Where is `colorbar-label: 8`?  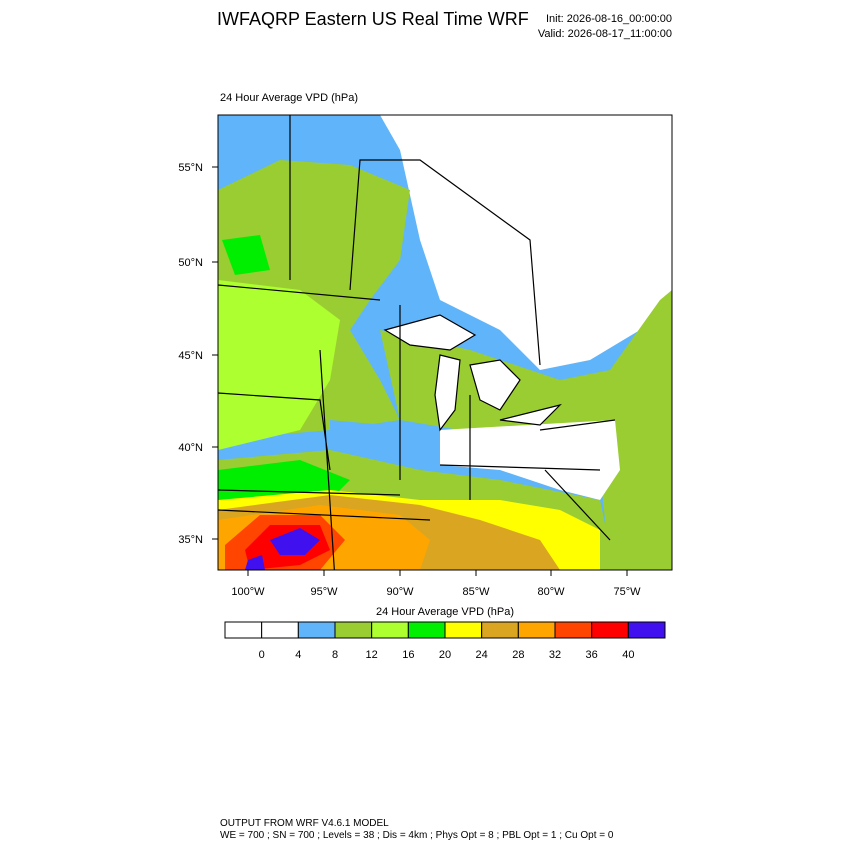 colorbar-label: 8 is located at coordinates (335, 655).